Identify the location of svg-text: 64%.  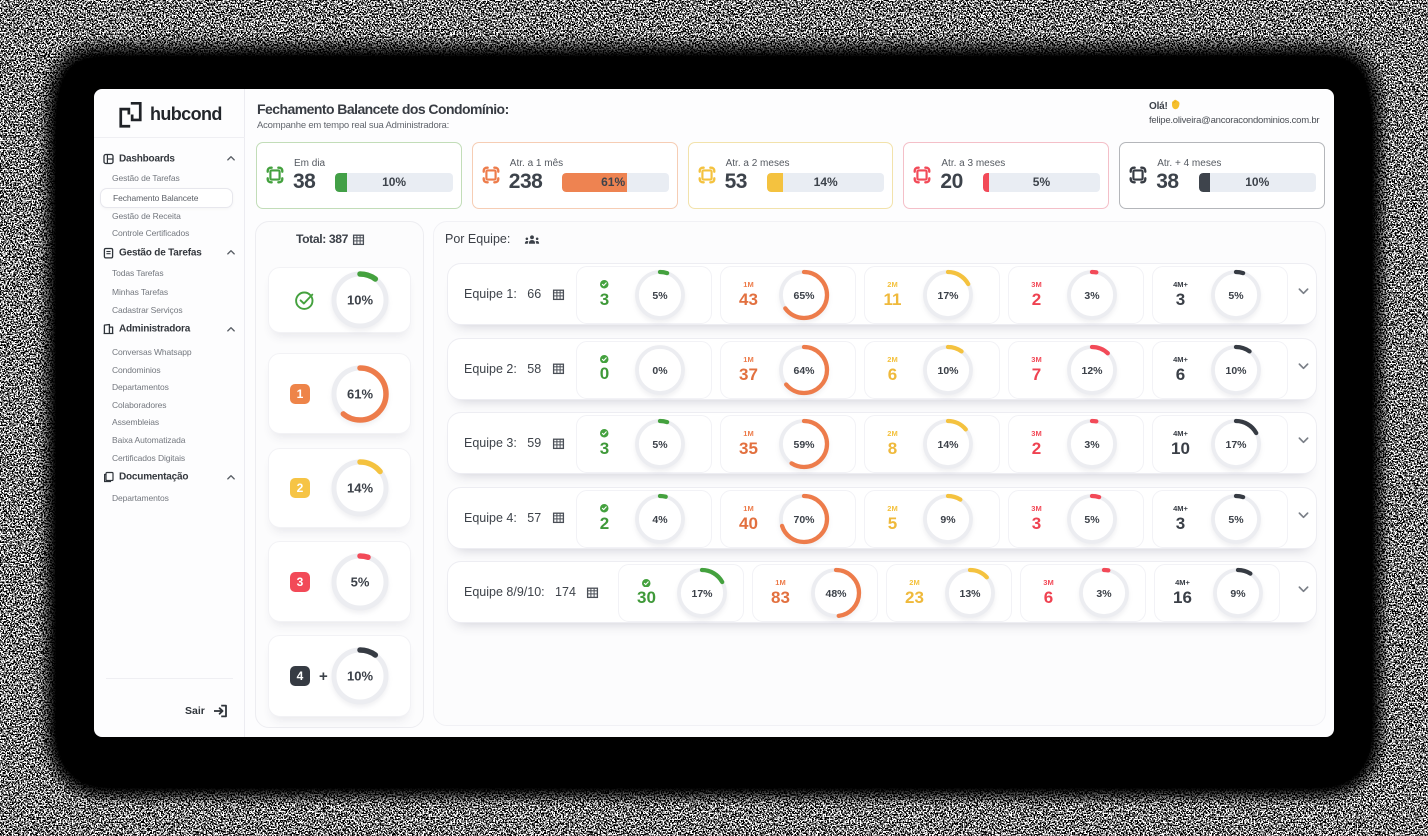
(804, 370).